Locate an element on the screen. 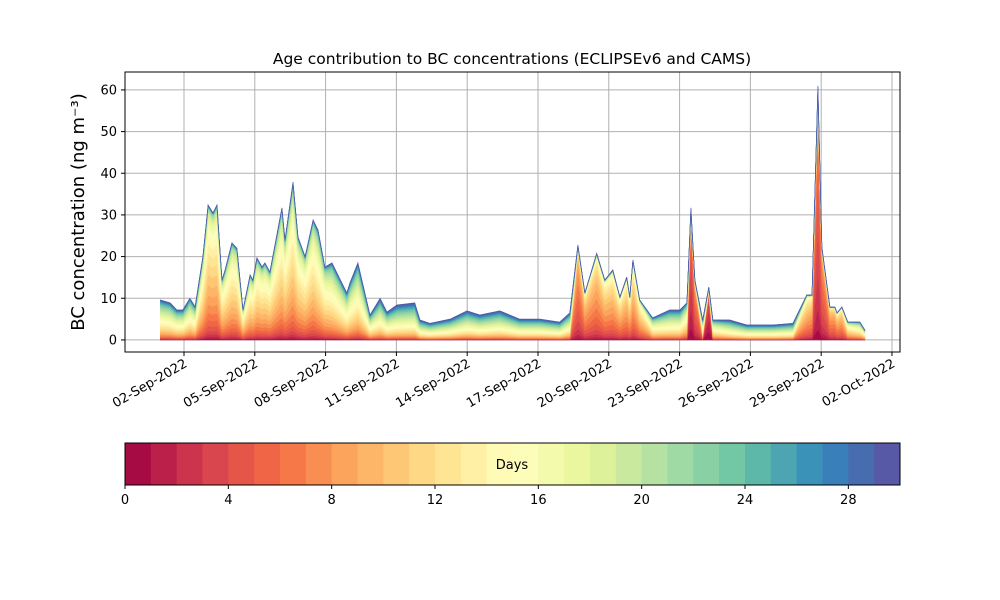 The width and height of the screenshot is (1000, 600). y-tick-label: 50 is located at coordinates (108, 132).